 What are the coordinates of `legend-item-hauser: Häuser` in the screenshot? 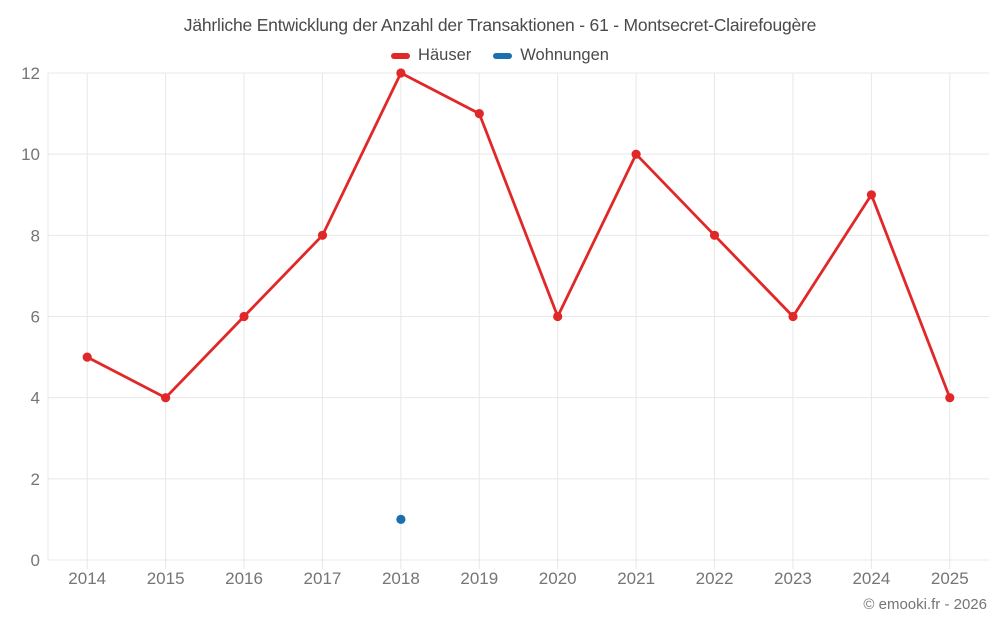 It's located at (431, 55).